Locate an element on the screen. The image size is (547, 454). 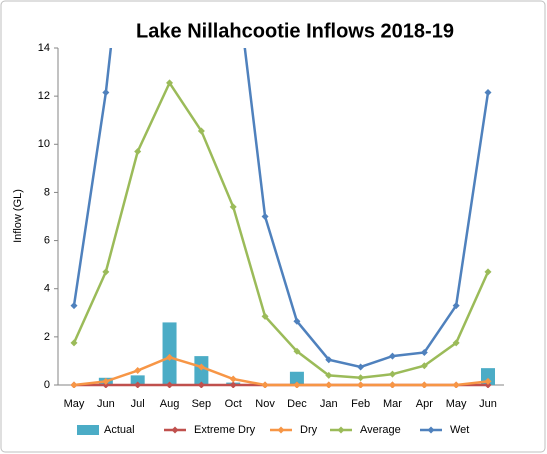
x-tick-label: Oct is located at coordinates (233, 404).